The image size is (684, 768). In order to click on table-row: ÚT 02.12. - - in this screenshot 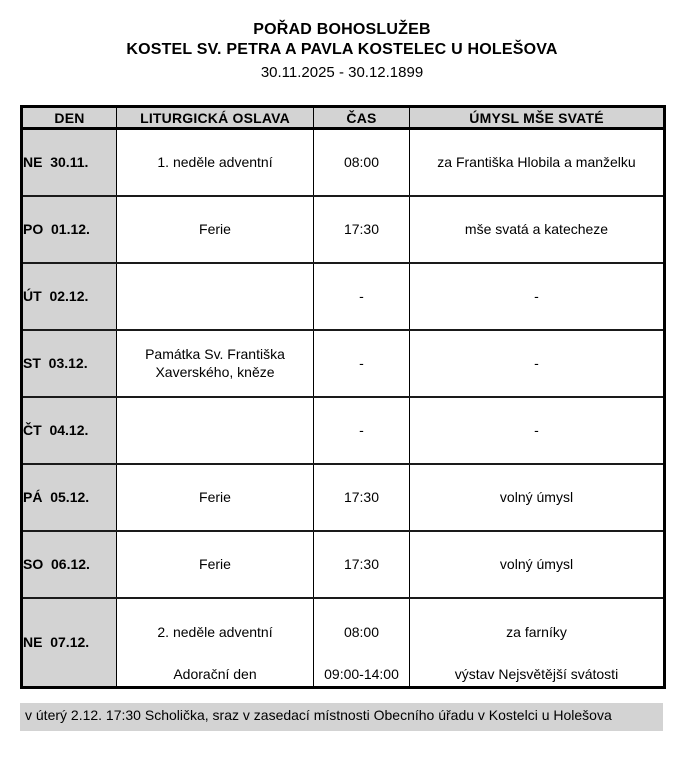, I will do `click(343, 296)`.